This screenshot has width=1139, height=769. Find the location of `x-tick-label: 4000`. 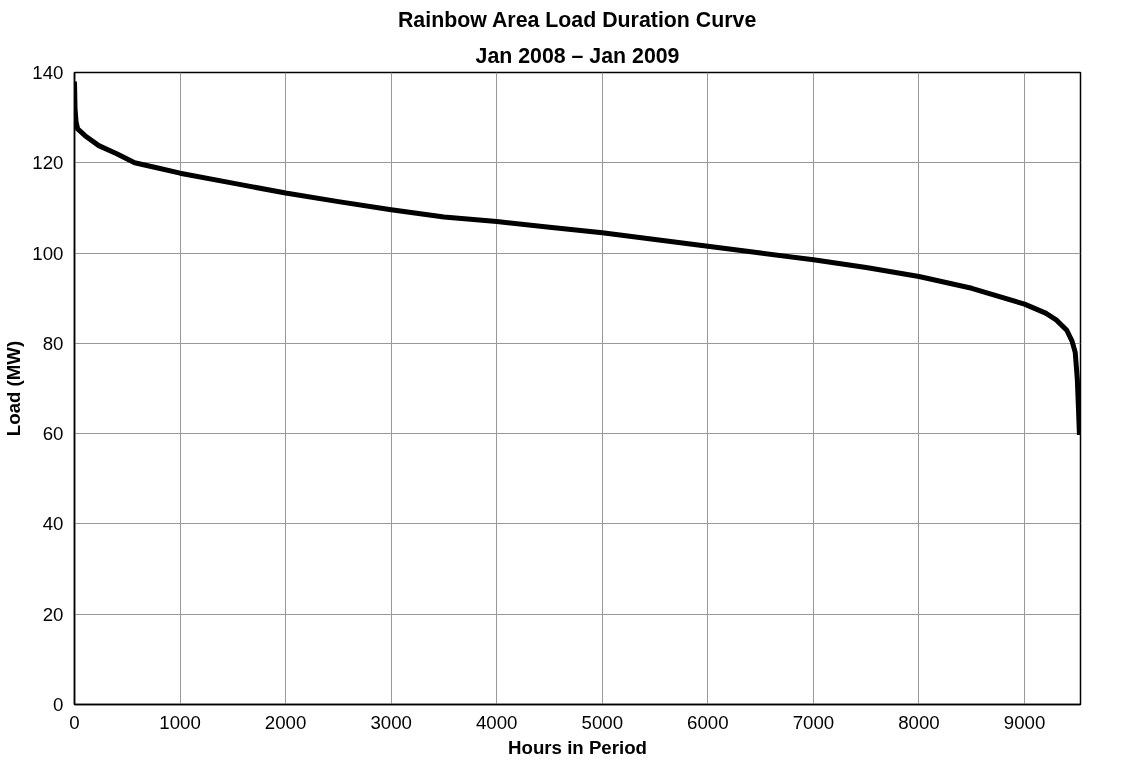

x-tick-label: 4000 is located at coordinates (496, 722).